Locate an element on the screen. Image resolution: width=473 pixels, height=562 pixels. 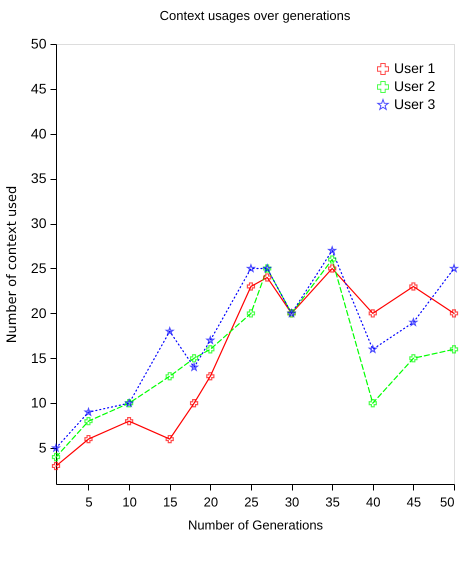
y-tick-label: 5 is located at coordinates (42, 448).